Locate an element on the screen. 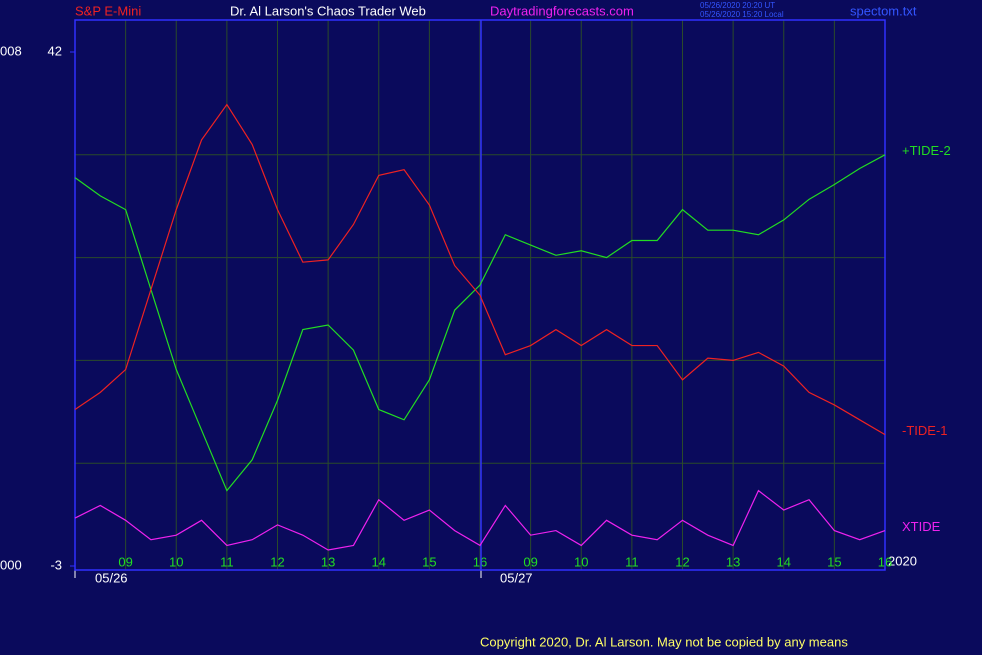 This screenshot has height=655, width=982. left-label: 000 is located at coordinates (11, 564).